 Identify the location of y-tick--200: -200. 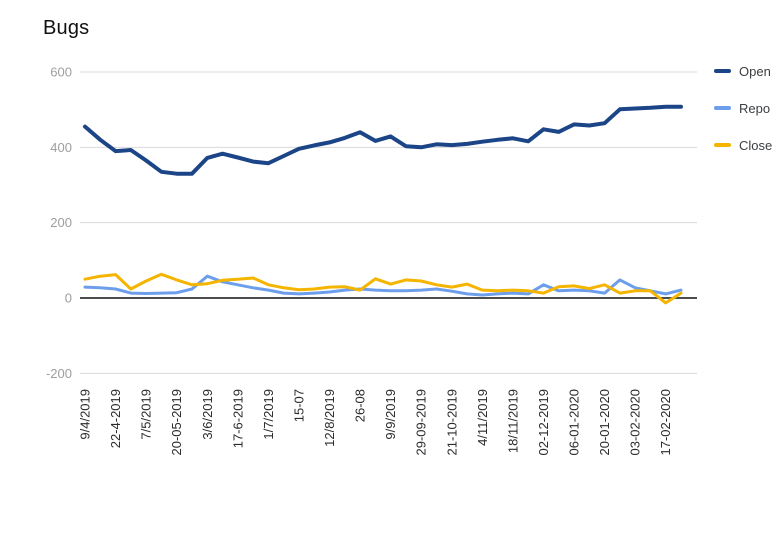
(59, 373).